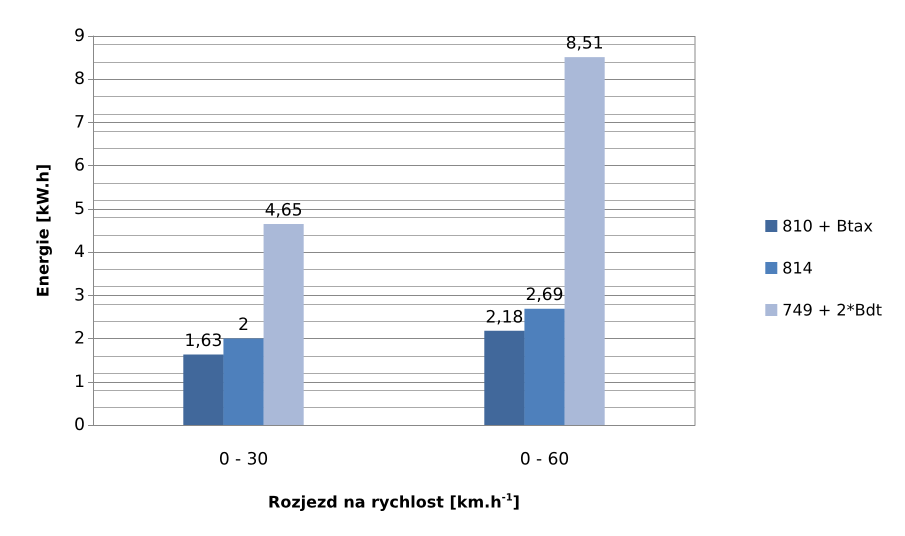 The image size is (905, 536). What do you see at coordinates (797, 268) in the screenshot?
I see `legend-label: 814` at bounding box center [797, 268].